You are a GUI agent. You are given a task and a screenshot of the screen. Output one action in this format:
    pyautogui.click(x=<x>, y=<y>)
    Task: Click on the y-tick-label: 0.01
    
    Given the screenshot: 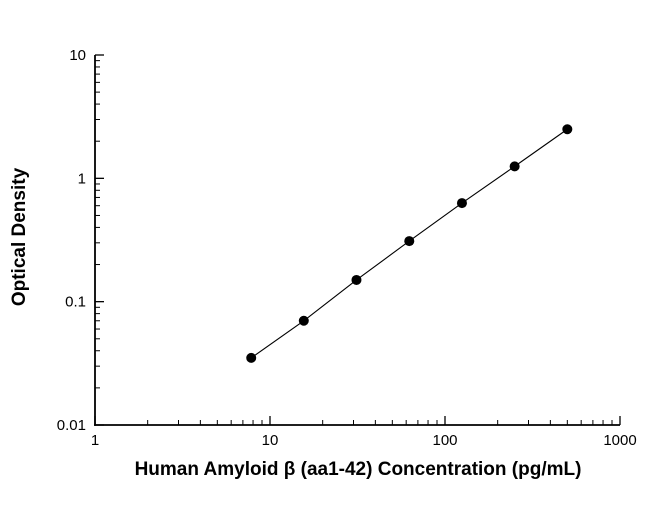 What is the action you would take?
    pyautogui.click(x=71, y=425)
    